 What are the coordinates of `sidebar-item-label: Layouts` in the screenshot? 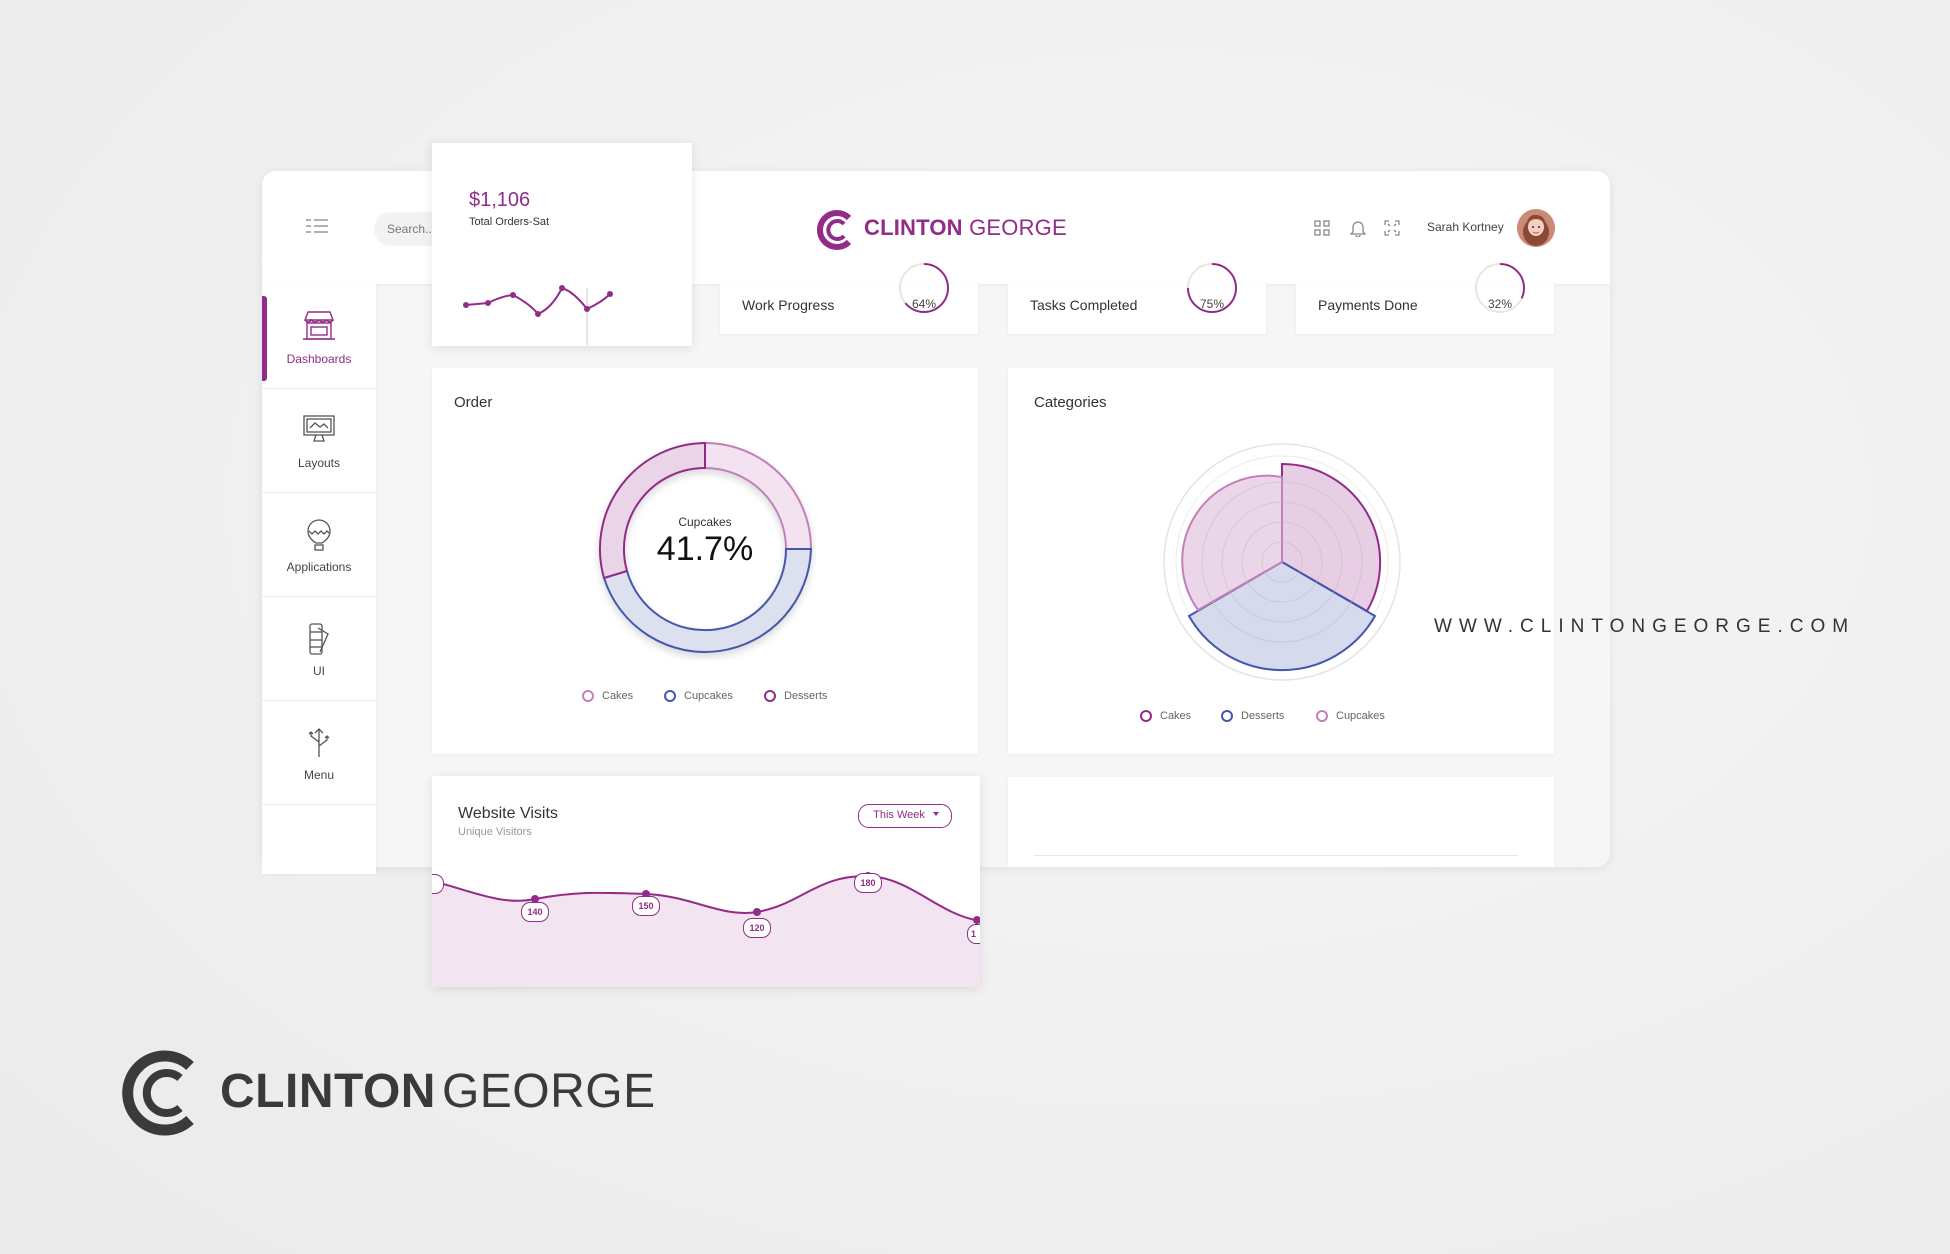 It's located at (319, 463).